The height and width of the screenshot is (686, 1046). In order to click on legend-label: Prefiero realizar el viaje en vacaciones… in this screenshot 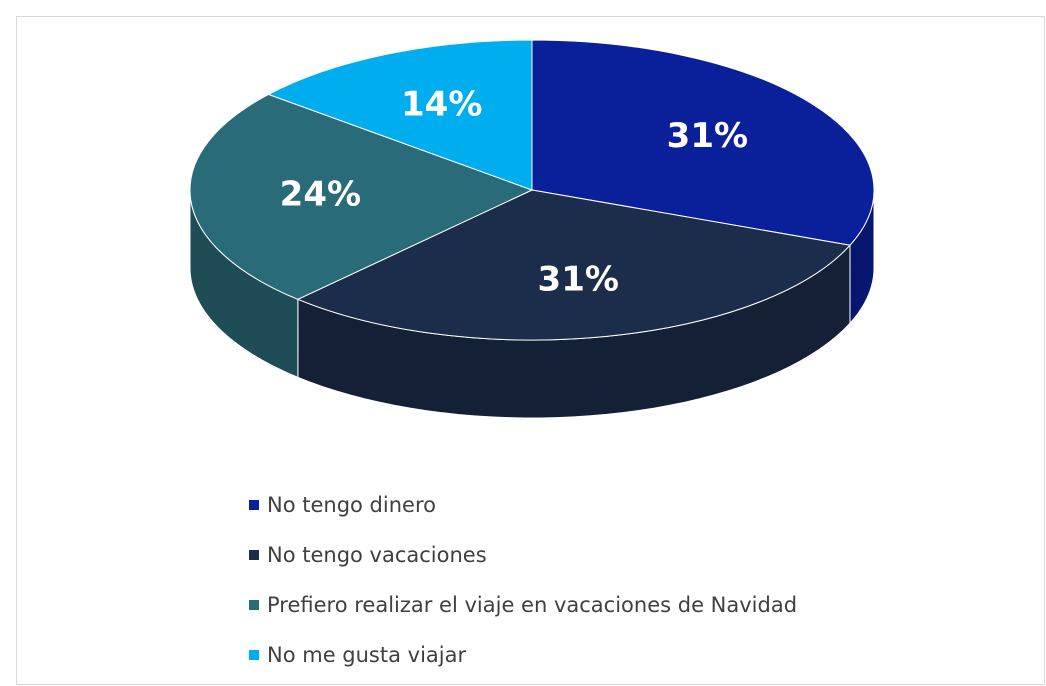, I will do `click(532, 605)`.